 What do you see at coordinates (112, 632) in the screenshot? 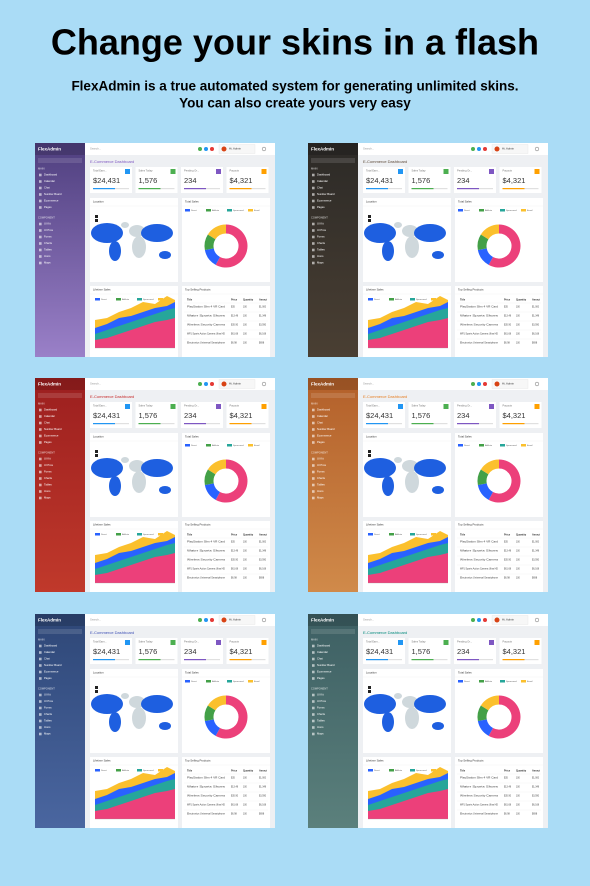
I see `page-title: E-Commerce Dashboard` at bounding box center [112, 632].